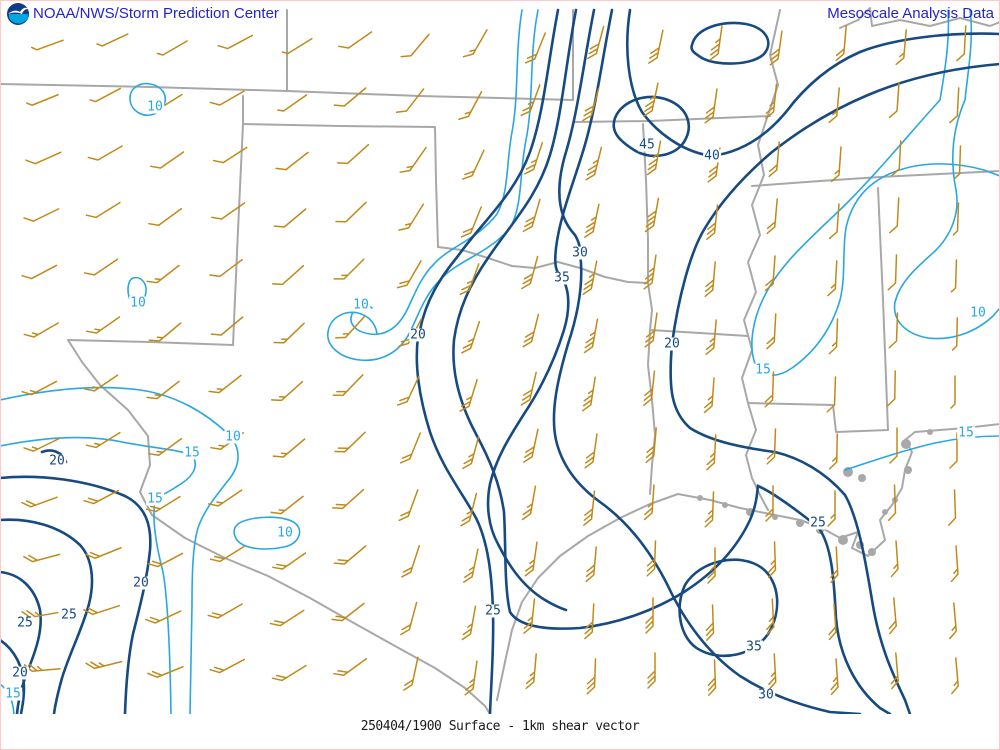 This screenshot has height=750, width=1000. What do you see at coordinates (18, 14) in the screenshot?
I see `noaa-logo-icon` at bounding box center [18, 14].